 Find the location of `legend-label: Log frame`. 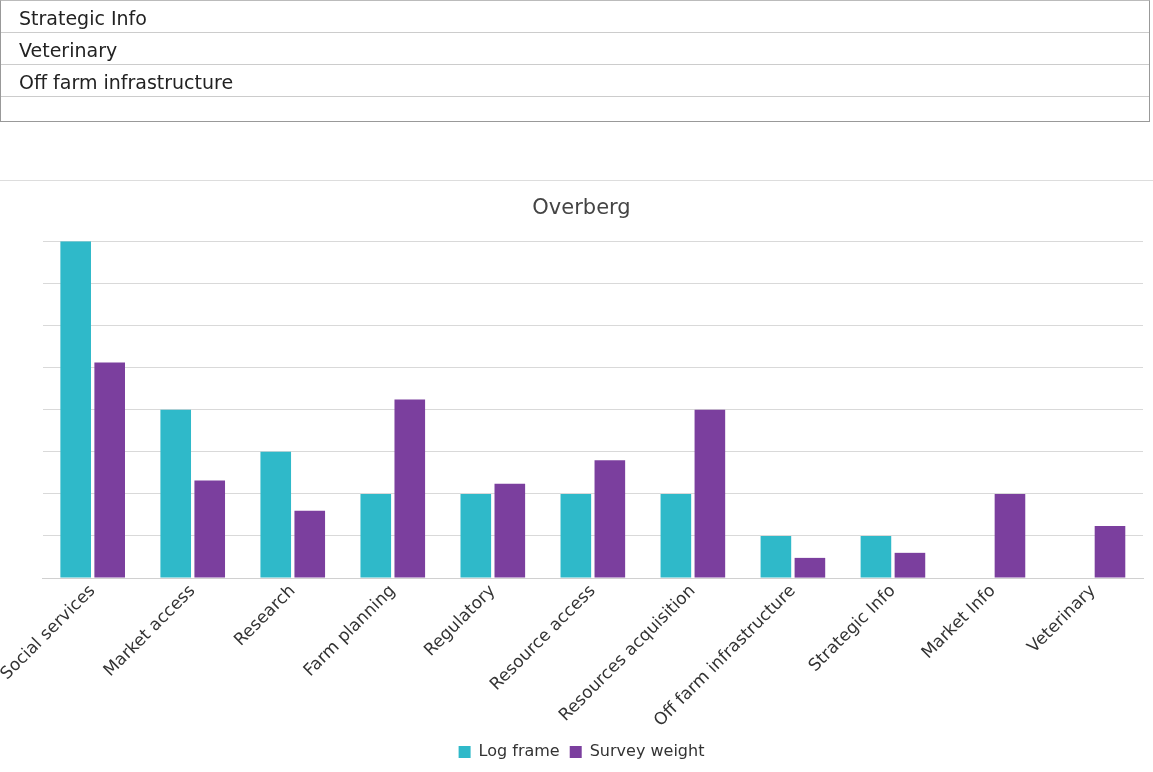

legend-label: Log frame is located at coordinates (519, 751).